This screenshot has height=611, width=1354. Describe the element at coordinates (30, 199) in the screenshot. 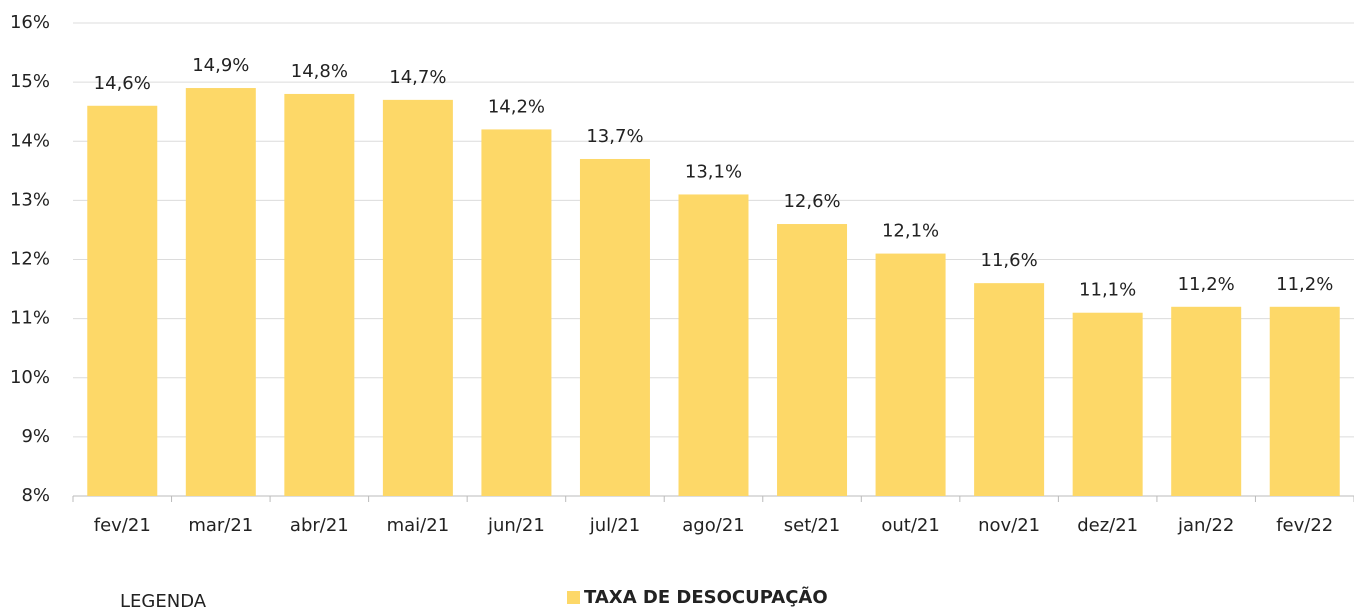

I see `y-tick-label: 13%` at that location.